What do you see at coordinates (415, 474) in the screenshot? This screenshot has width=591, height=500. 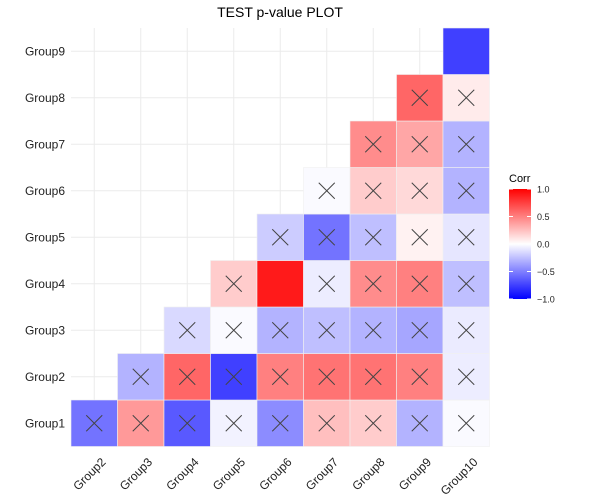 I see `x-tick-label-group9: Group9` at bounding box center [415, 474].